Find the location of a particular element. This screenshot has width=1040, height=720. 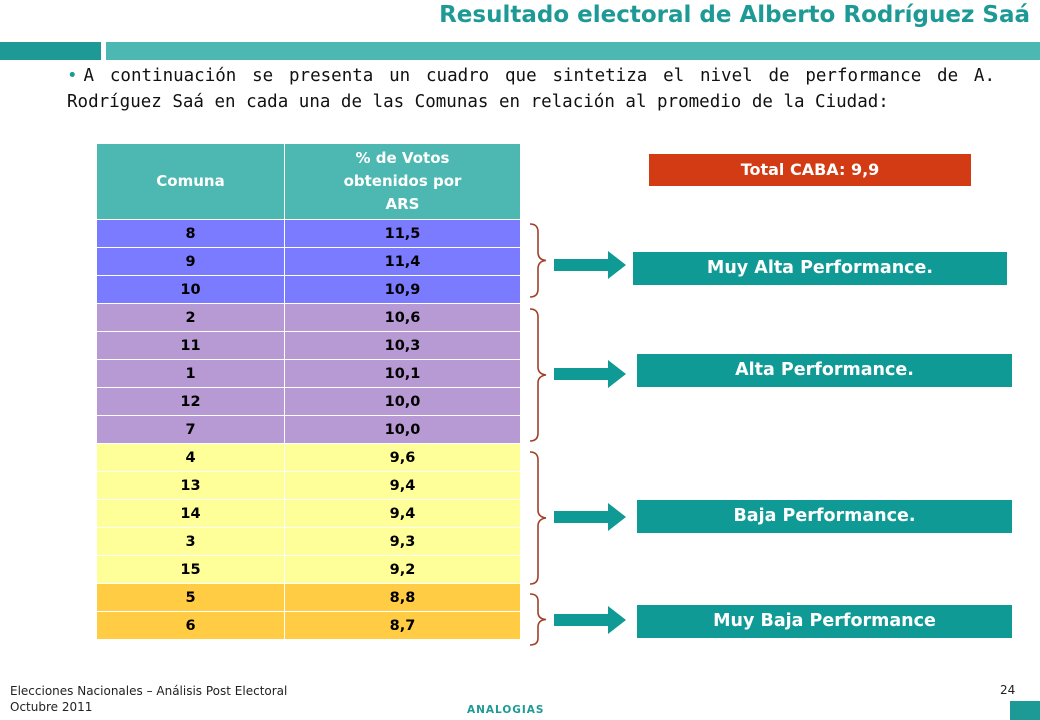

cell-comuna: 11 is located at coordinates (190, 345).